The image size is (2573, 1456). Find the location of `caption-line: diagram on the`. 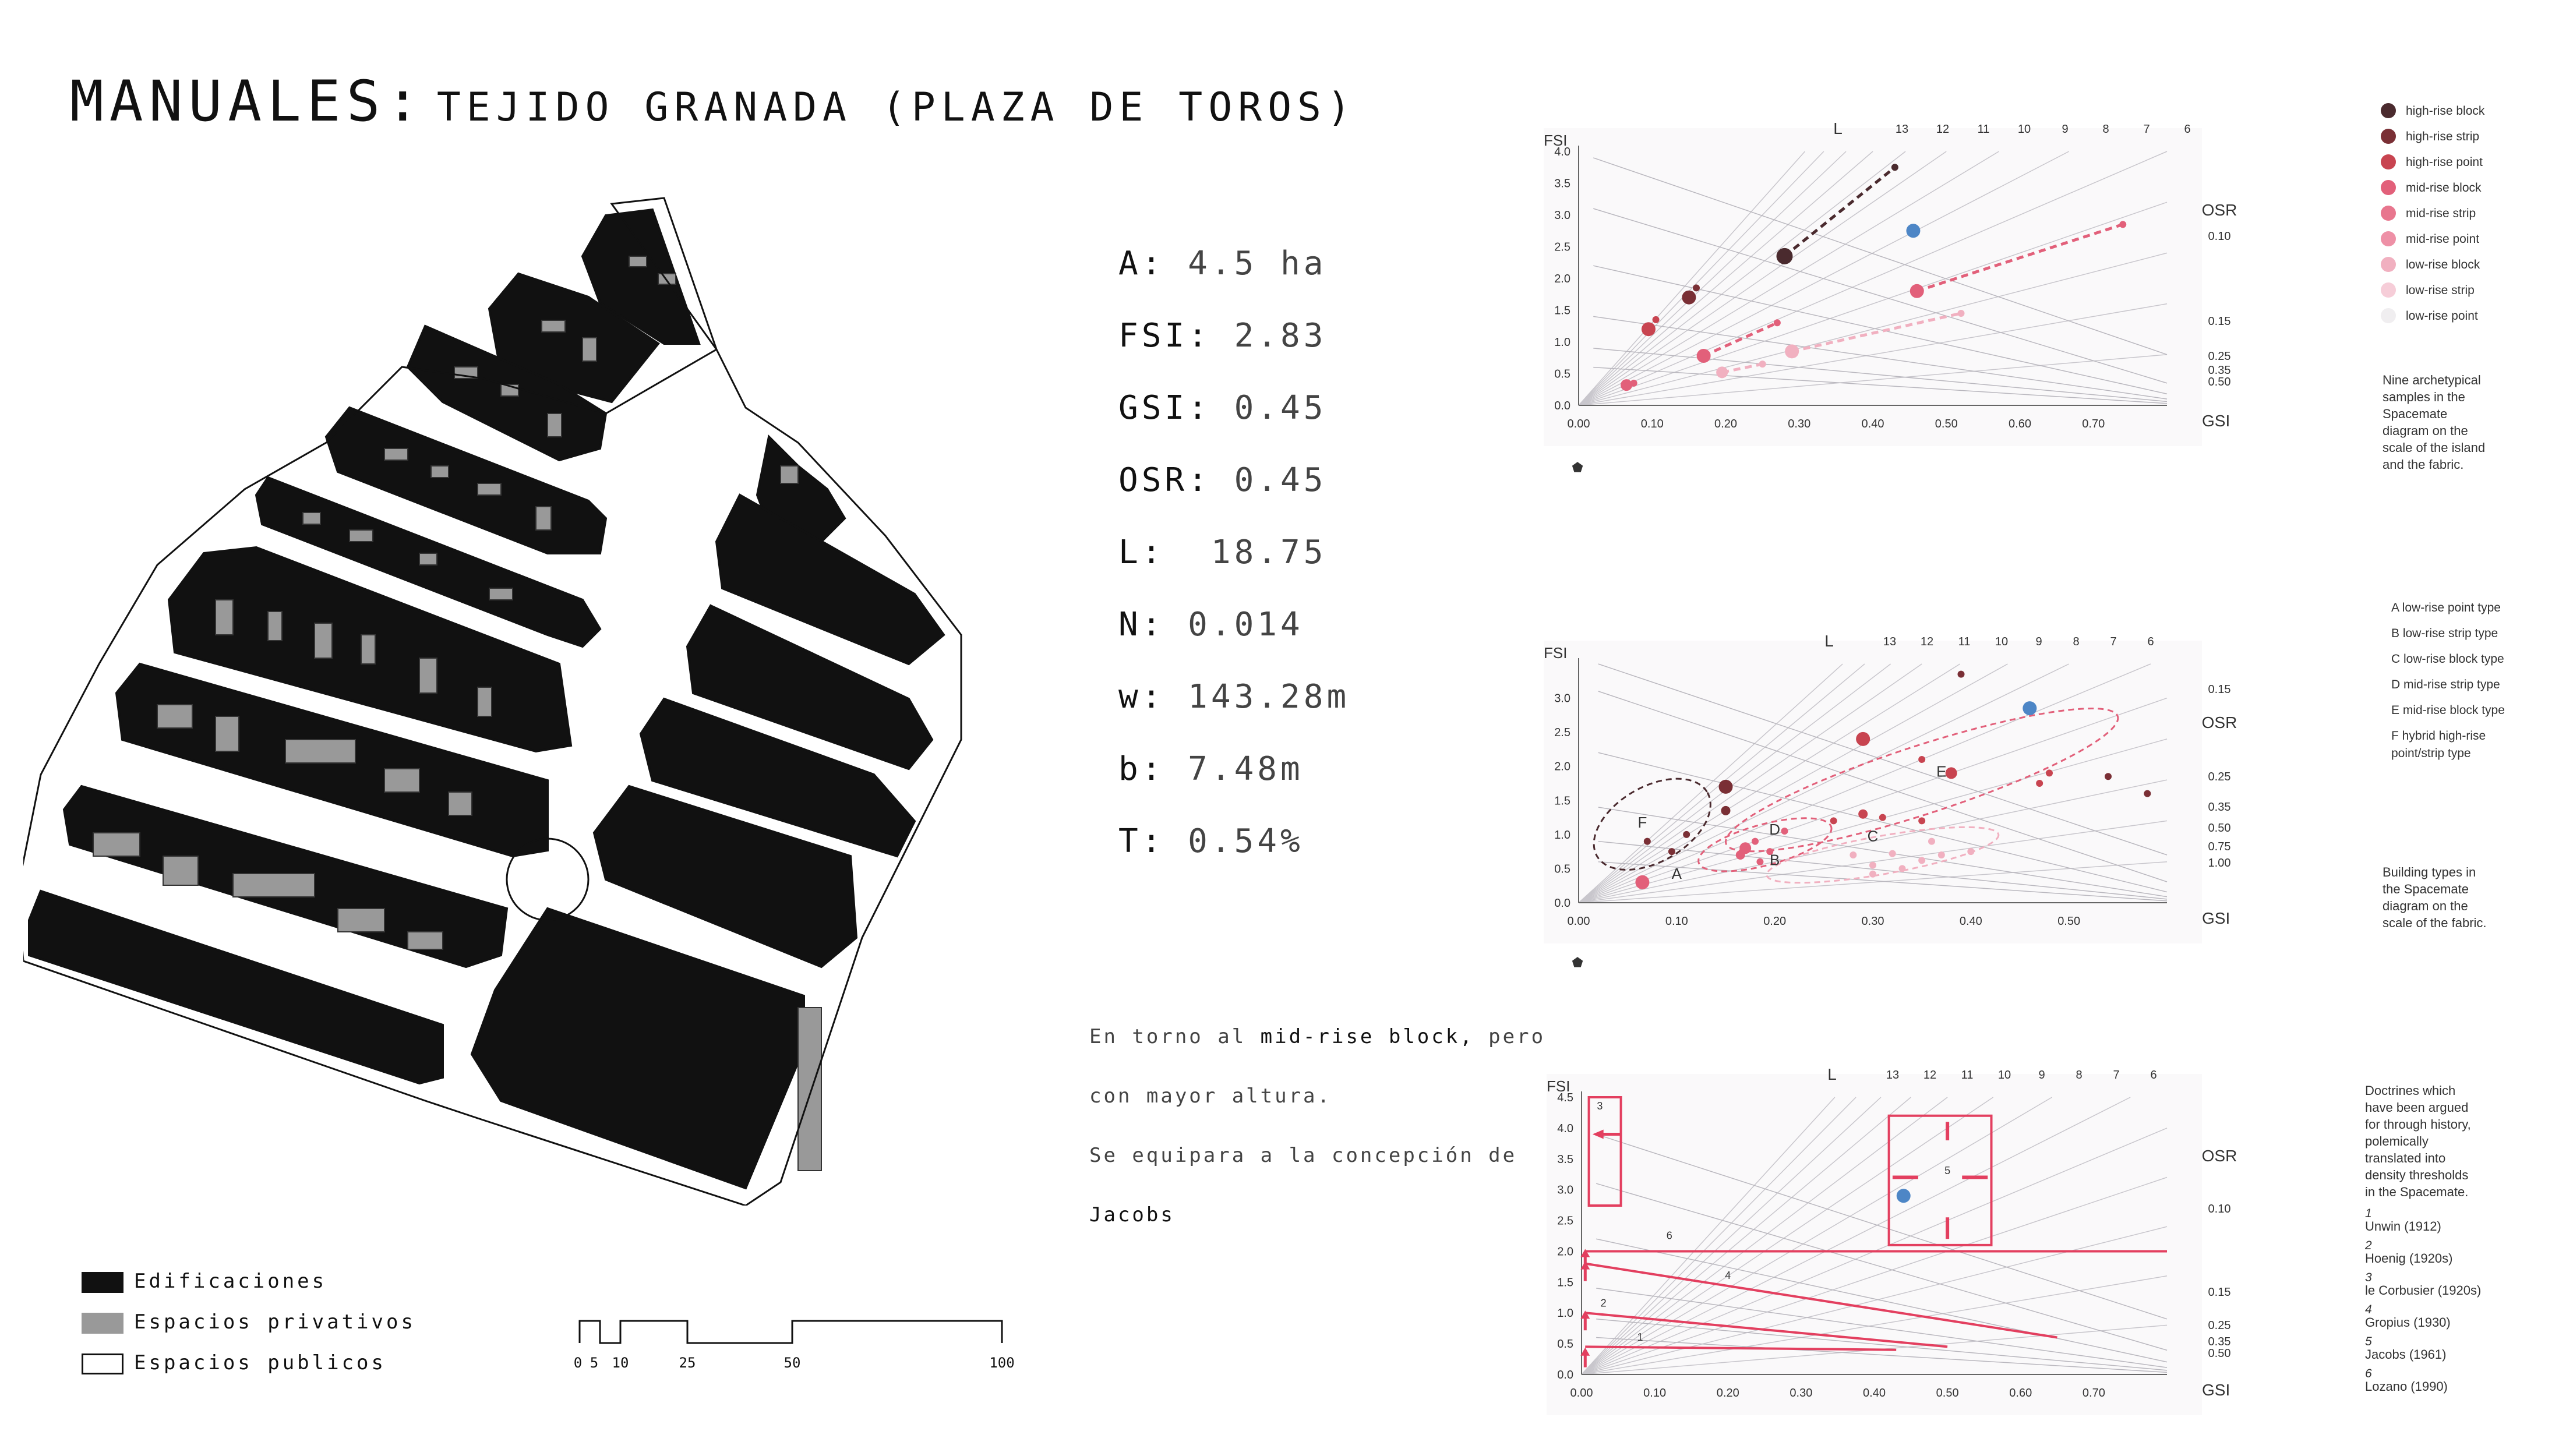

caption-line: diagram on the is located at coordinates (2425, 906).